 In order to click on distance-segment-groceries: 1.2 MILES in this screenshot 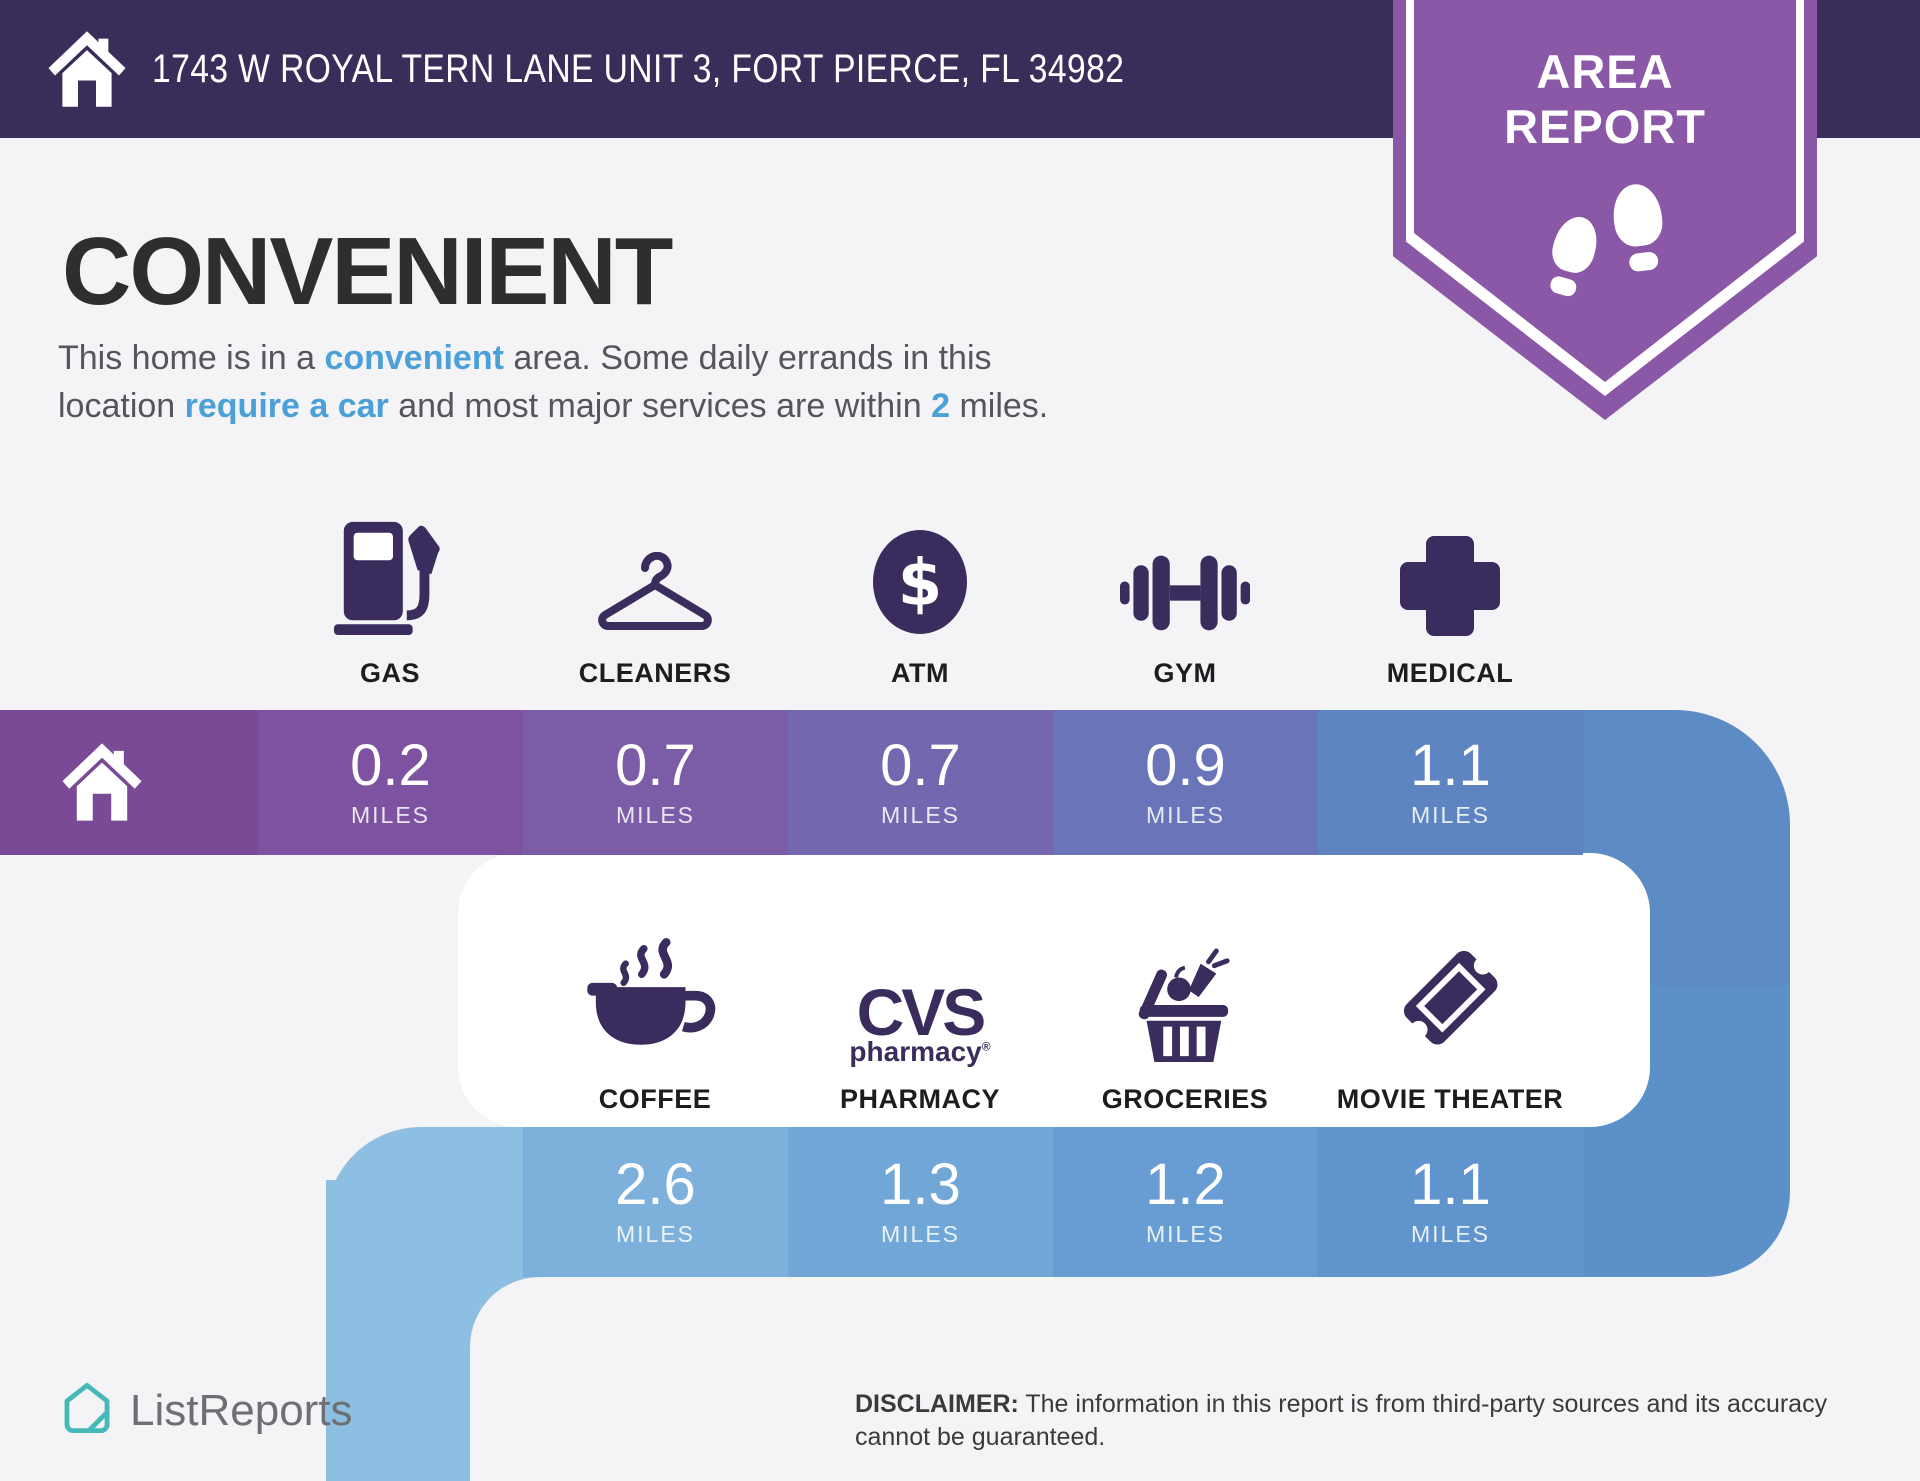, I will do `click(1185, 1202)`.